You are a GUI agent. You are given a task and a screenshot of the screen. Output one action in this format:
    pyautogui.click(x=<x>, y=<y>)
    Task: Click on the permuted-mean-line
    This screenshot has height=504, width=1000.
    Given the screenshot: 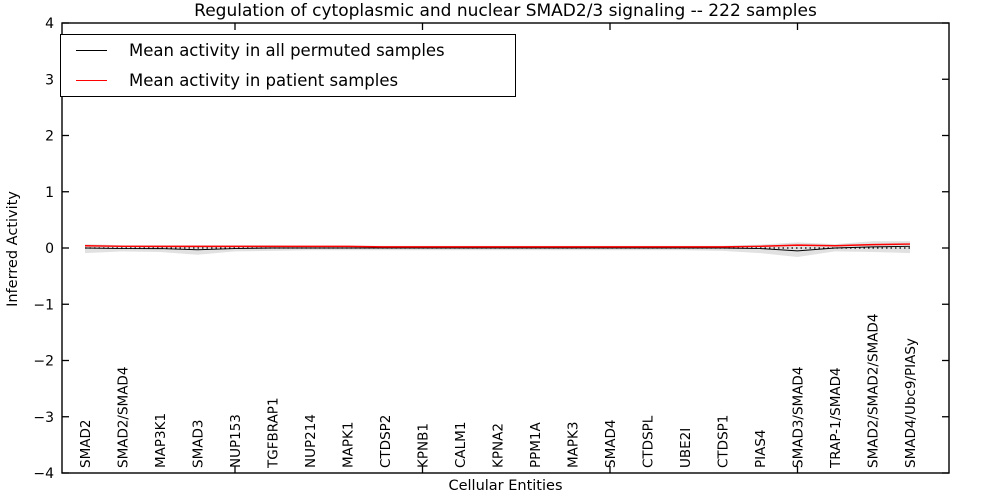 What is the action you would take?
    pyautogui.click(x=497, y=248)
    